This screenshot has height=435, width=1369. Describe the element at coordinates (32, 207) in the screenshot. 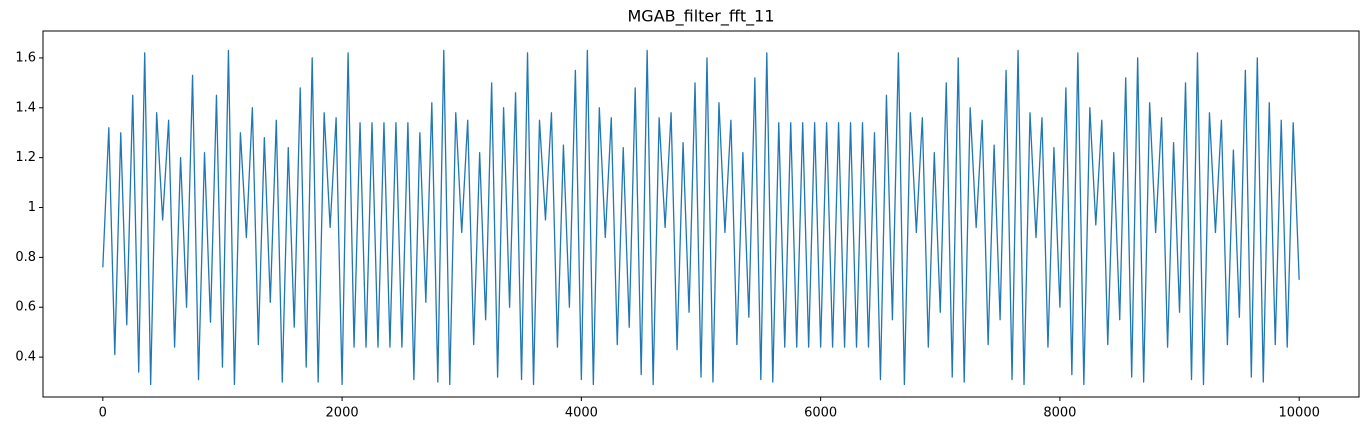

I see `y-tick-label: 1` at that location.